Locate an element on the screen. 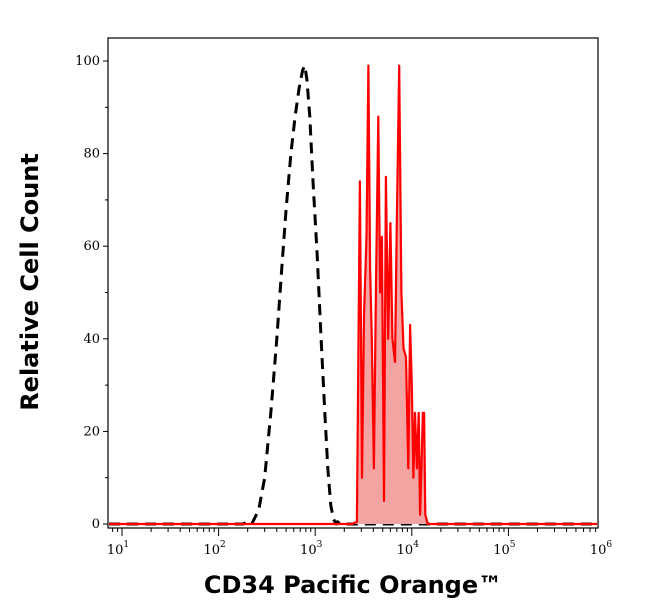 The height and width of the screenshot is (614, 650). x-tick-label: 10⁶ is located at coordinates (601, 549).